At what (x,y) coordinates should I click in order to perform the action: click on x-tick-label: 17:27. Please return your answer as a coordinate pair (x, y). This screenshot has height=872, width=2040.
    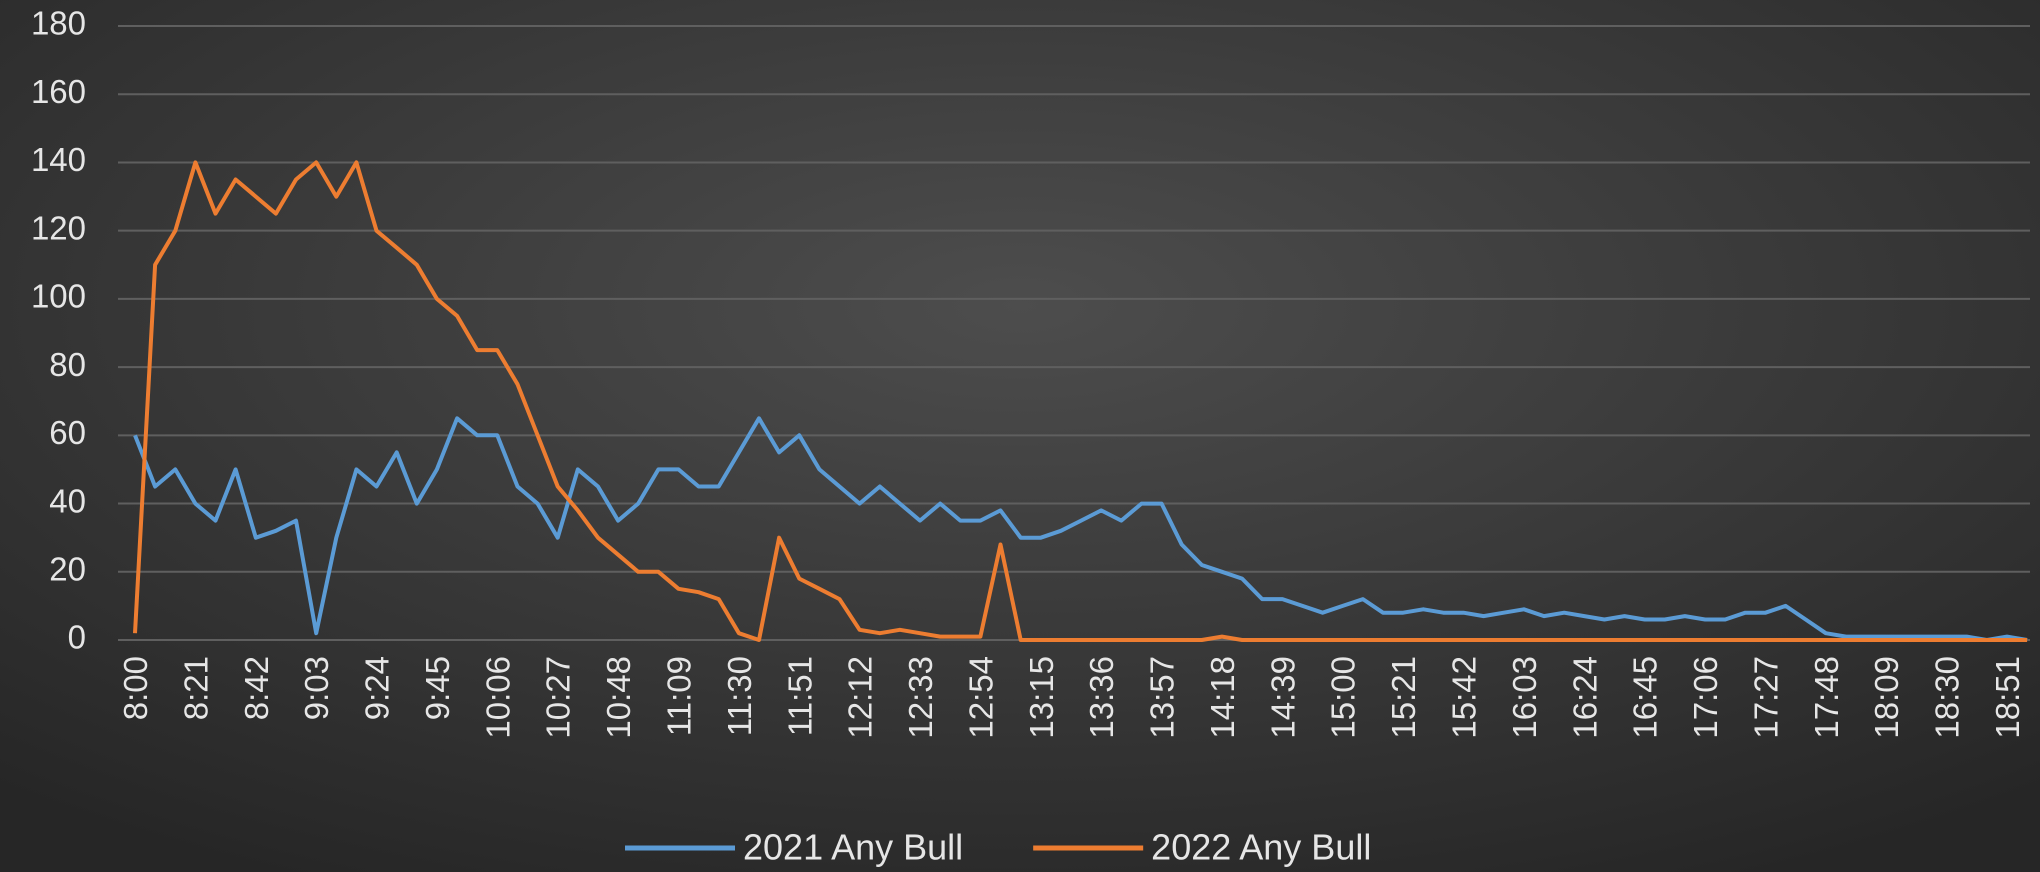
    Looking at the image, I should click on (1765, 697).